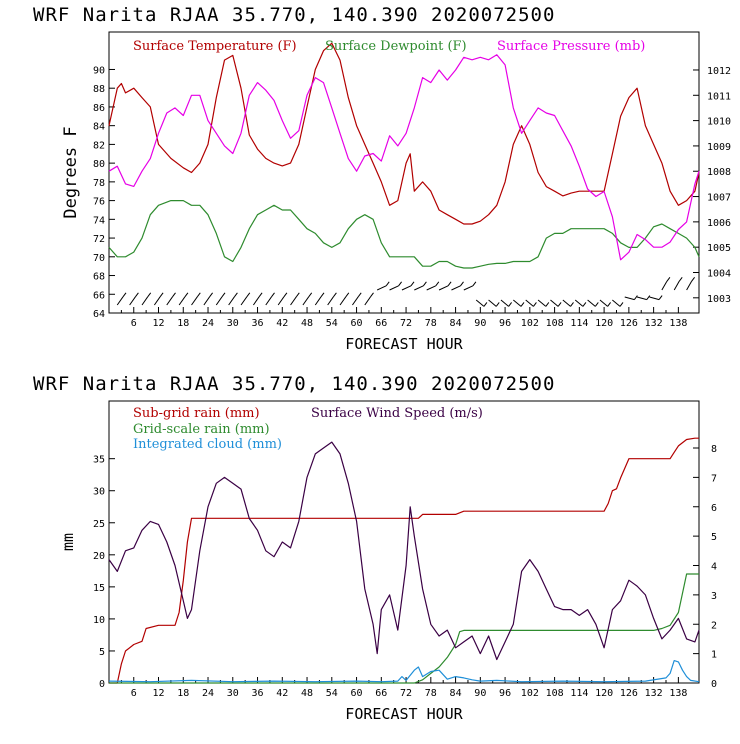 This screenshot has width=740, height=744. Describe the element at coordinates (307, 693) in the screenshot. I see `rain-x-tick-label: 48` at that location.